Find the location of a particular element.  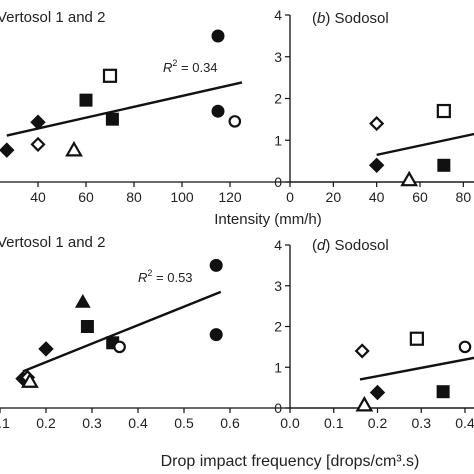

panel-a-xtick-label-3: 100 is located at coordinates (182, 197).